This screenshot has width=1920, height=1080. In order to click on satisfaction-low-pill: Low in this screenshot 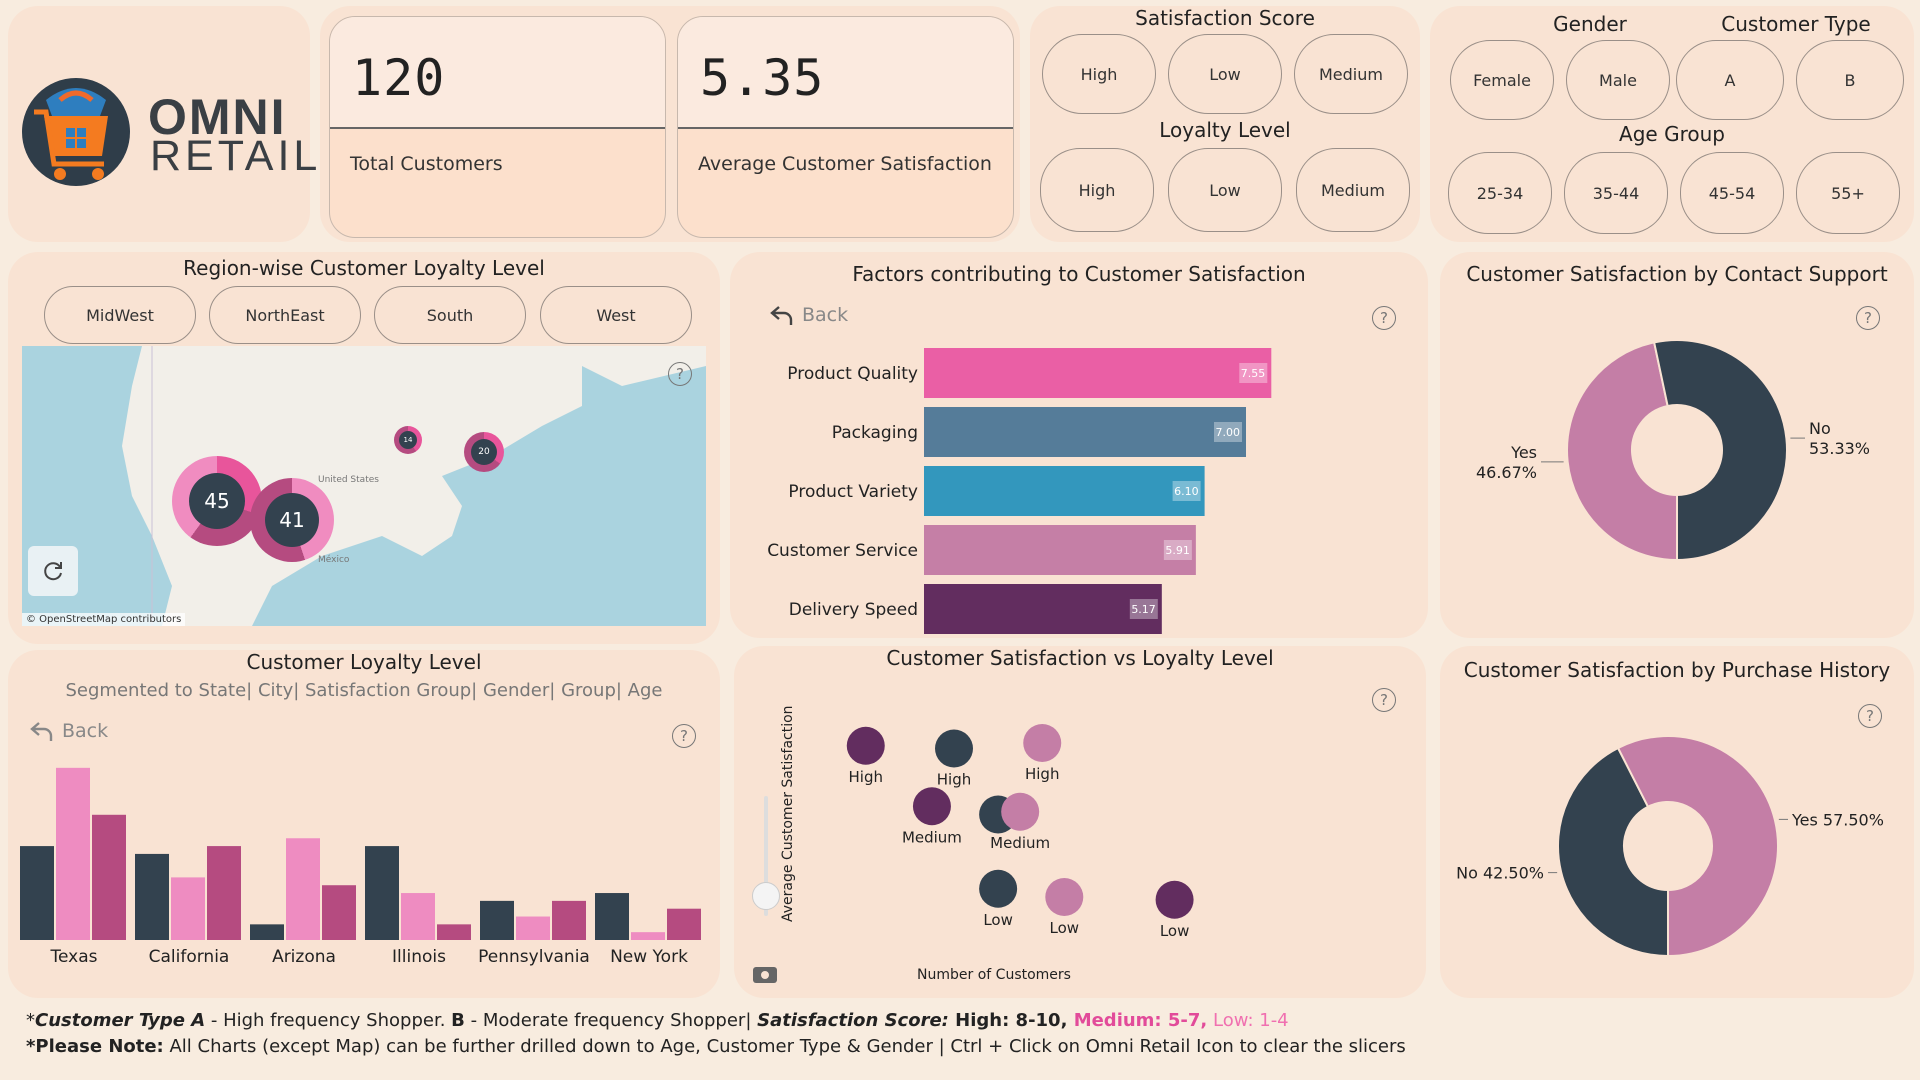, I will do `click(1225, 74)`.